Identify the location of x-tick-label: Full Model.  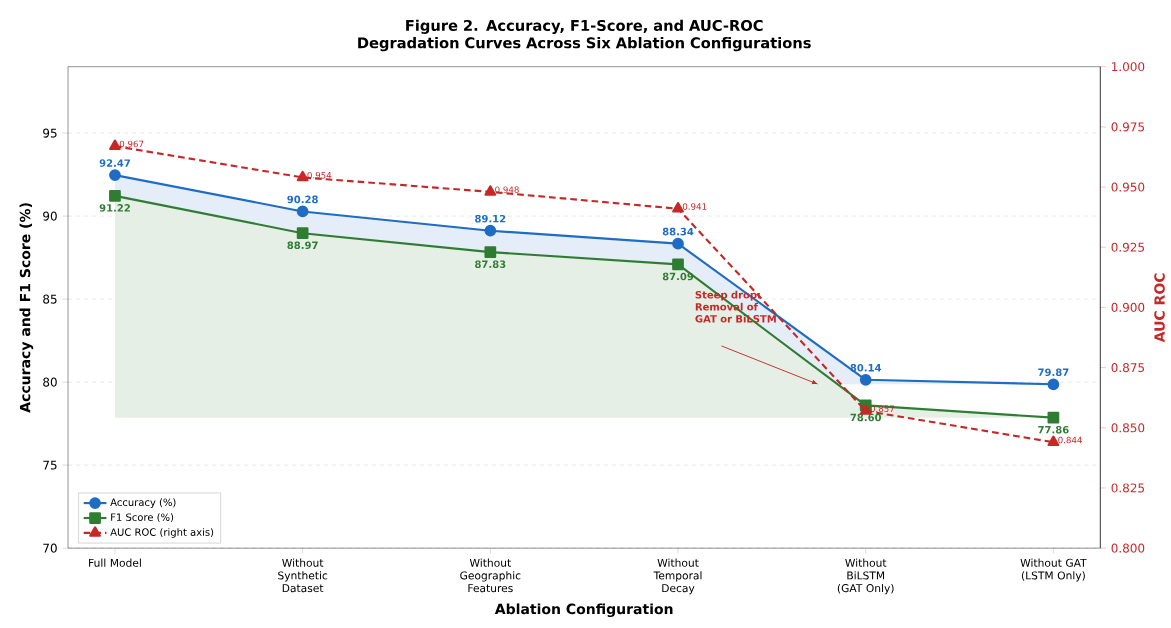
(115, 562).